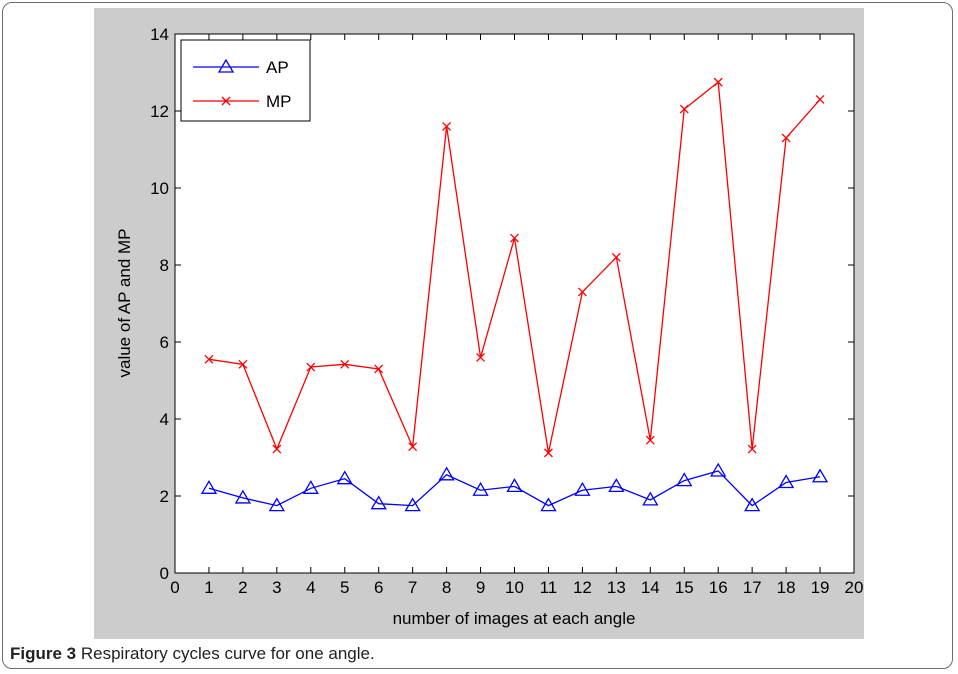 The image size is (958, 674). What do you see at coordinates (854, 587) in the screenshot?
I see `x-tick-label: 20` at bounding box center [854, 587].